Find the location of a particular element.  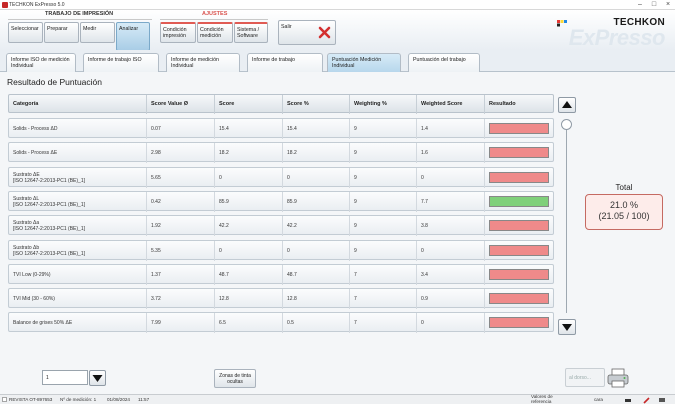

cell-weighted-score-text: 0 is located at coordinates (422, 323).